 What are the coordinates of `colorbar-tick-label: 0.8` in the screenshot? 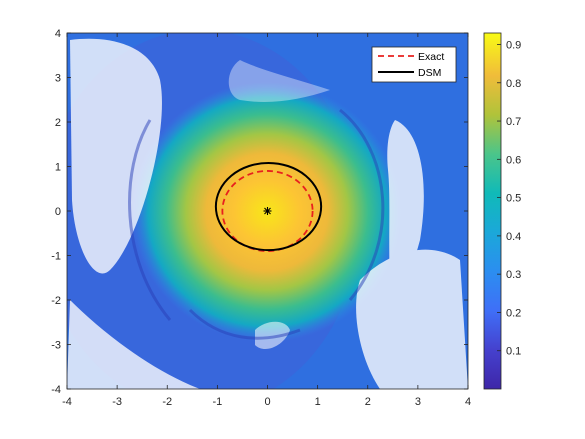 It's located at (513, 84).